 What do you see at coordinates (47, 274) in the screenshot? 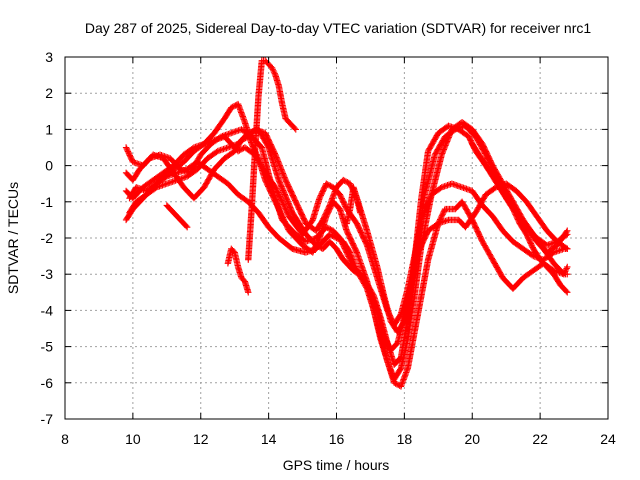
I see `y-tick-label: -3` at bounding box center [47, 274].